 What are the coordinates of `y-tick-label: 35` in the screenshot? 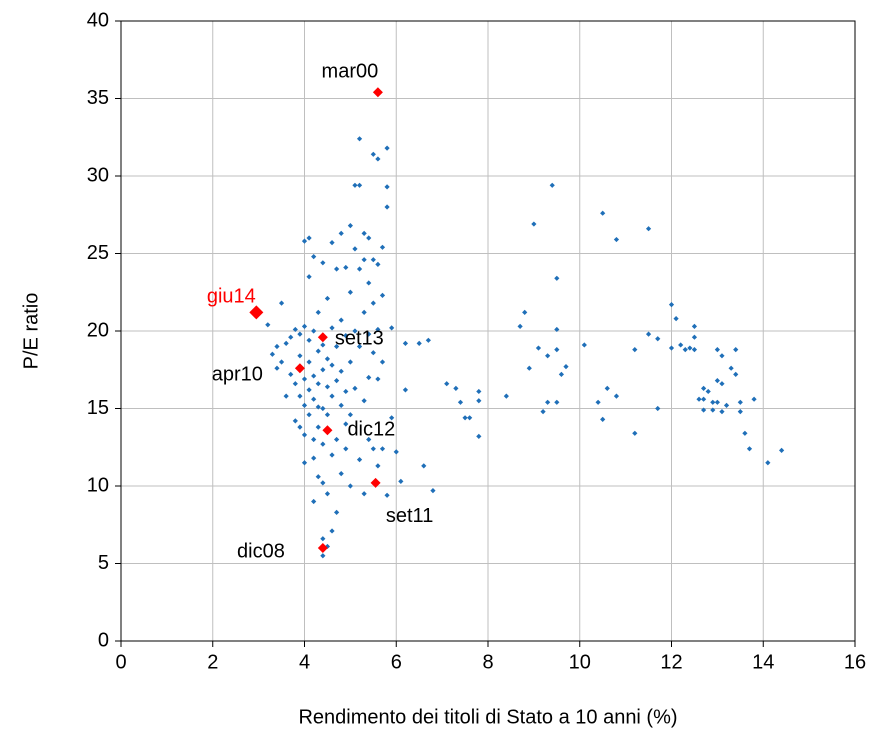 It's located at (98, 98).